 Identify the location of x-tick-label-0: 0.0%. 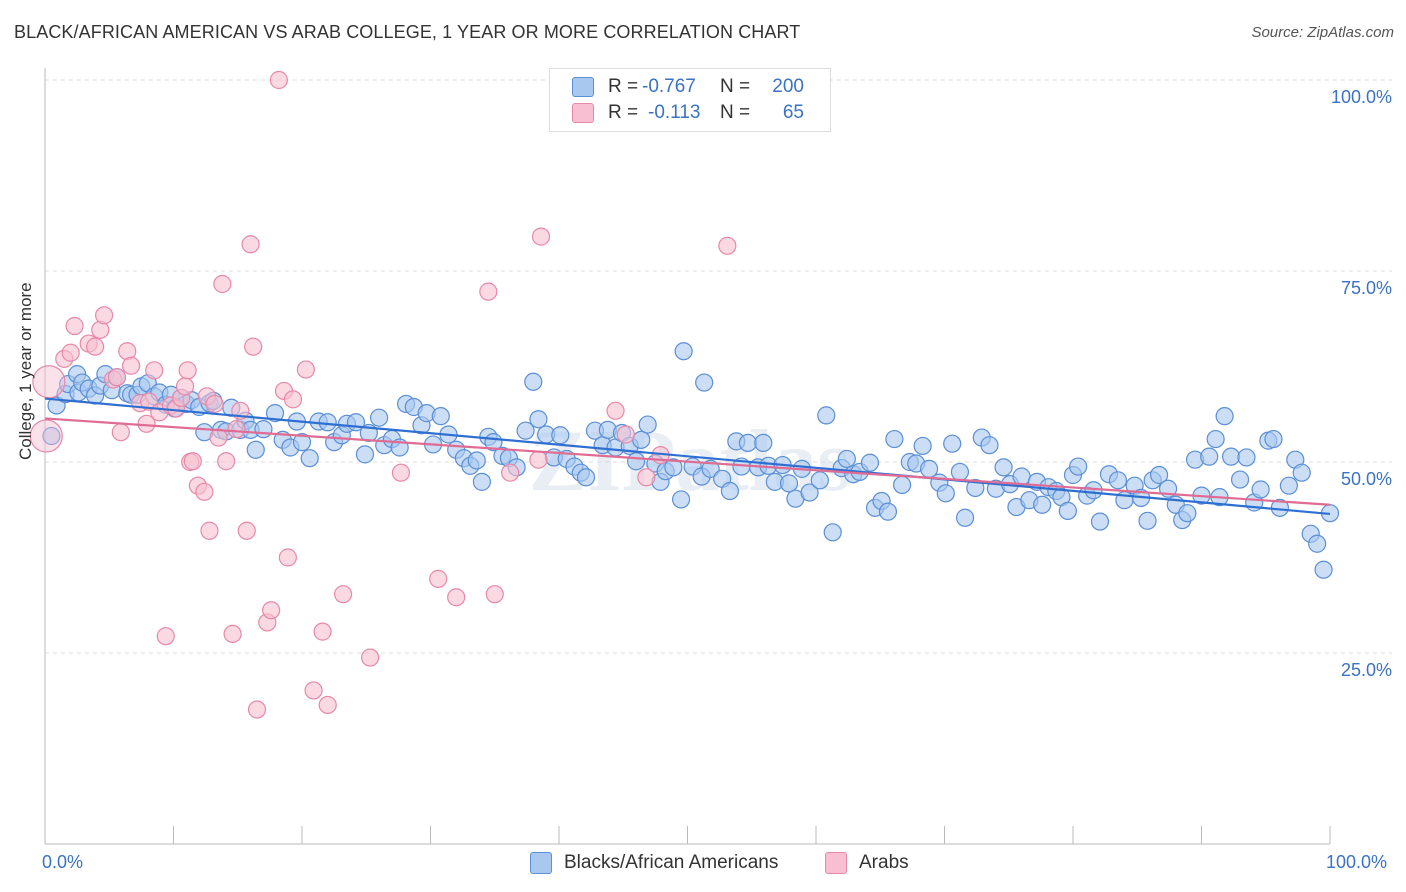
(63, 862).